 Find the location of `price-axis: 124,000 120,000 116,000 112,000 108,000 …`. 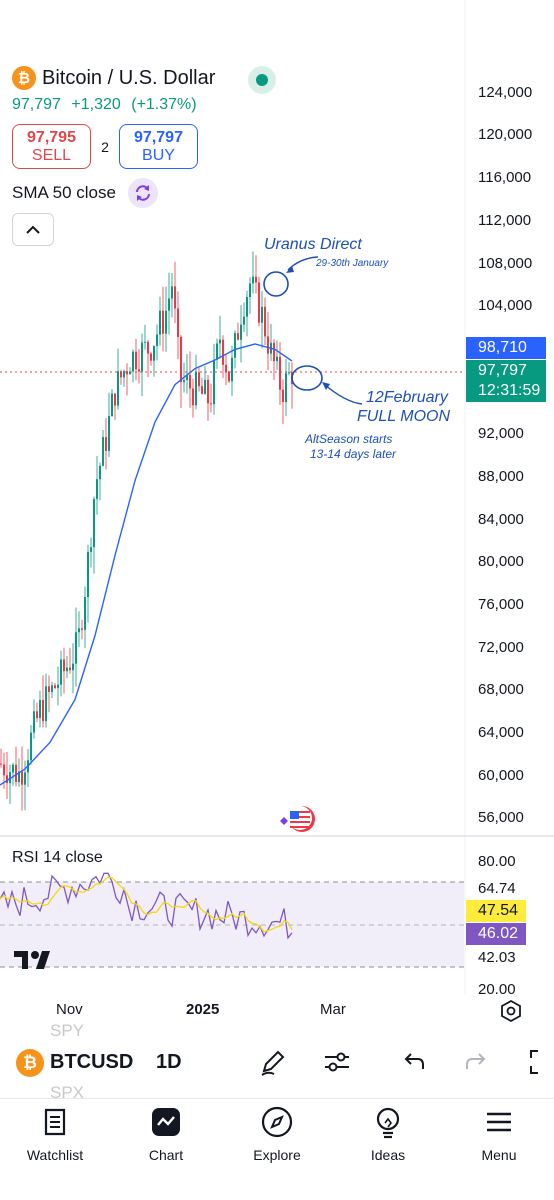

price-axis: 124,000 120,000 116,000 112,000 108,000 … is located at coordinates (505, 455).